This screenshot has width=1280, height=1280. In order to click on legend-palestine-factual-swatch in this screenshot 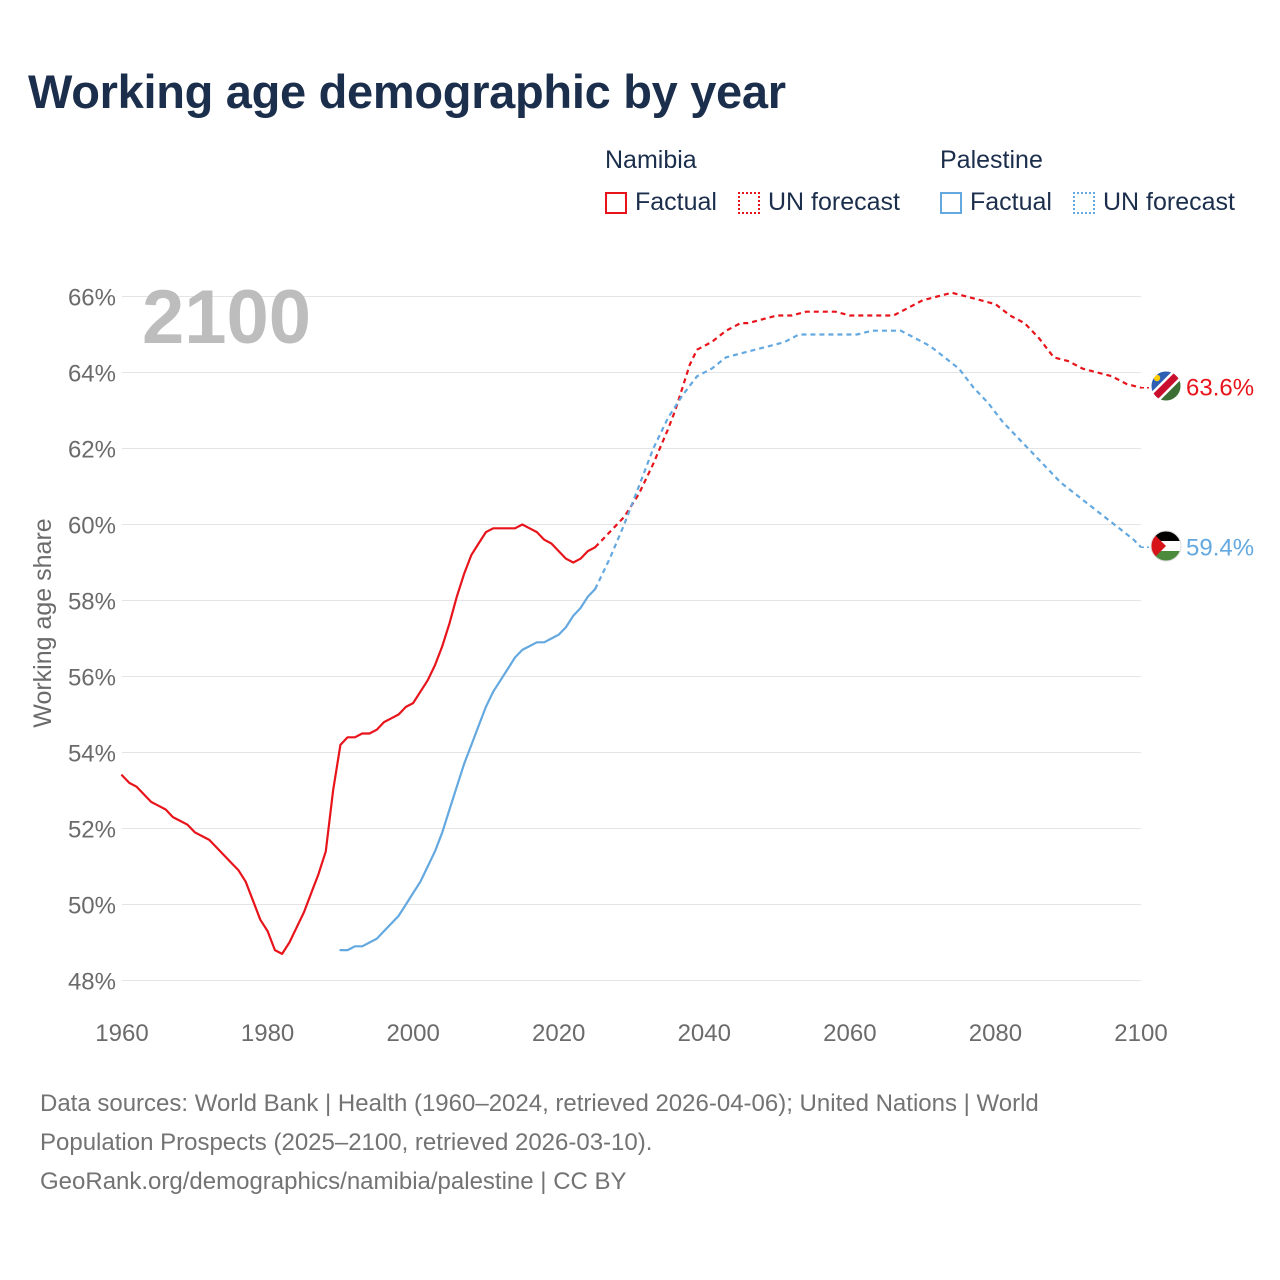, I will do `click(951, 202)`.